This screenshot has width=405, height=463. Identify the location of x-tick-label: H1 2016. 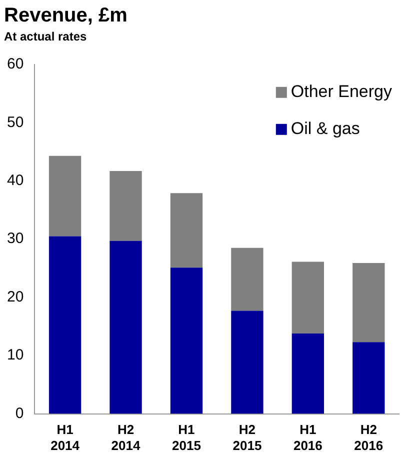
(307, 437).